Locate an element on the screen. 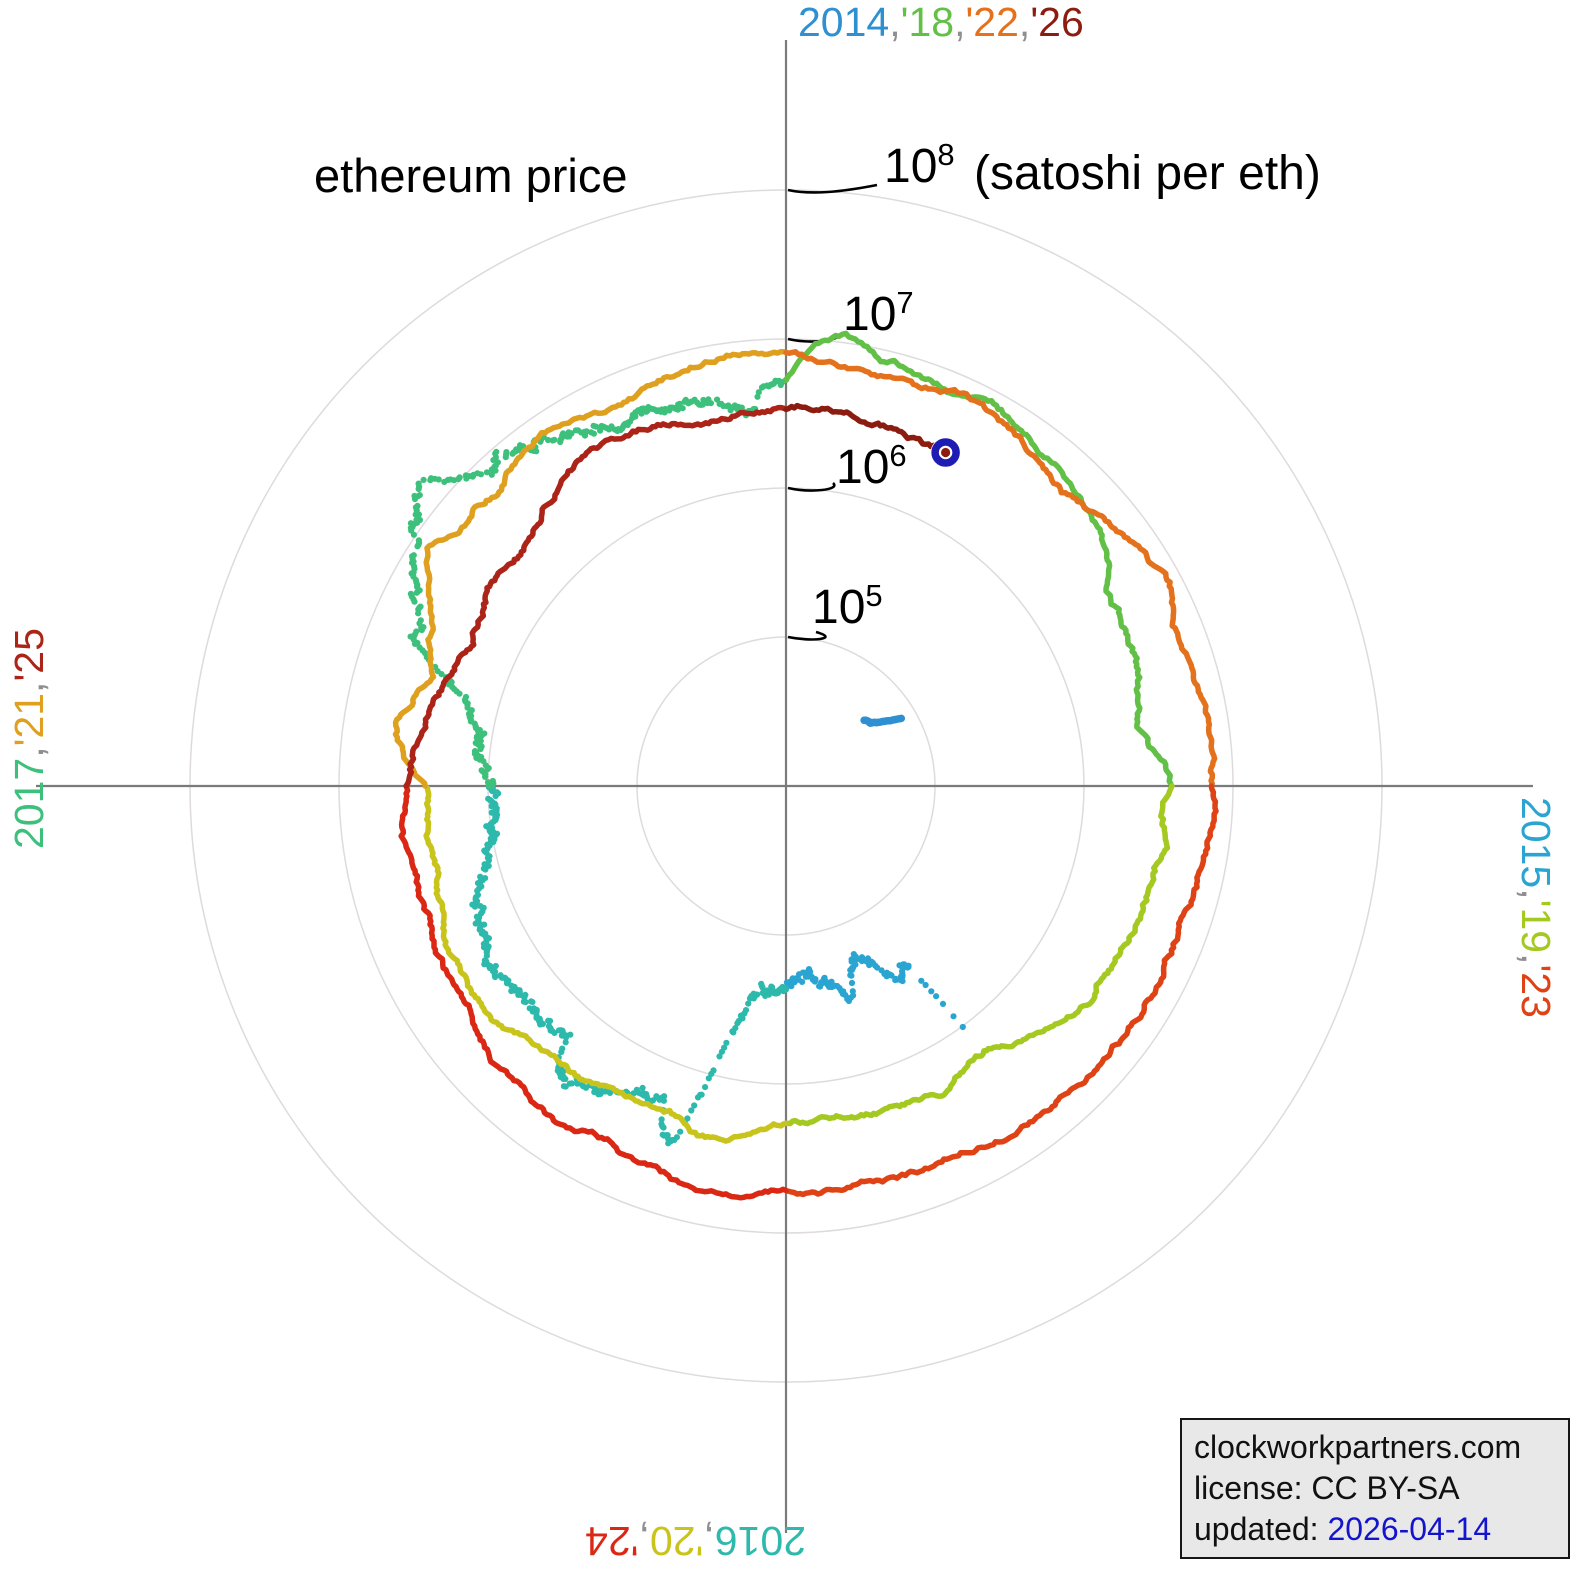 This screenshot has height=1575, width=1575. attribution-site: clockworkpartners.com is located at coordinates (1358, 1447).